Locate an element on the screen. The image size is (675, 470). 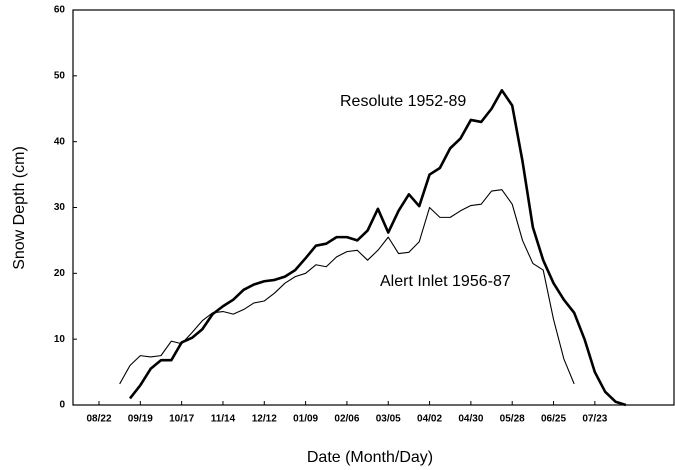
x-tick-label: 04/02 is located at coordinates (429, 419).